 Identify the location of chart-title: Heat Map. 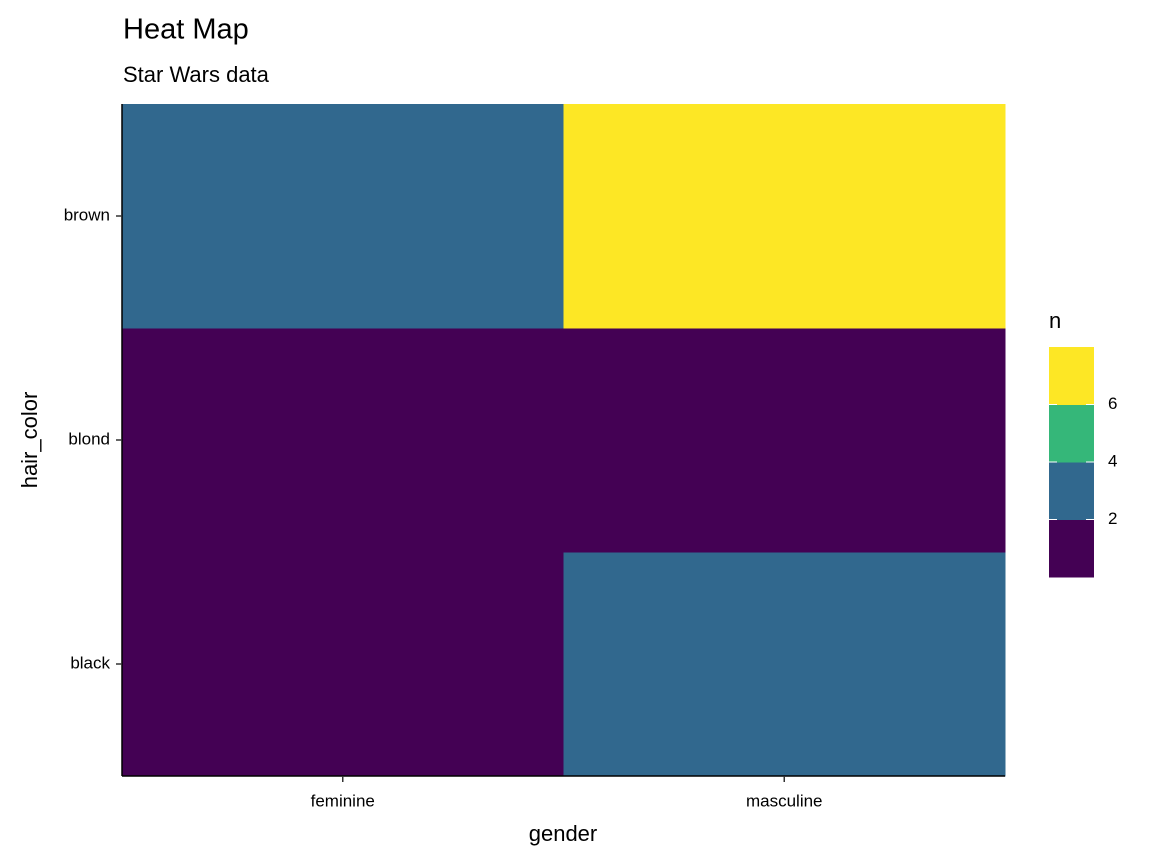
(186, 30).